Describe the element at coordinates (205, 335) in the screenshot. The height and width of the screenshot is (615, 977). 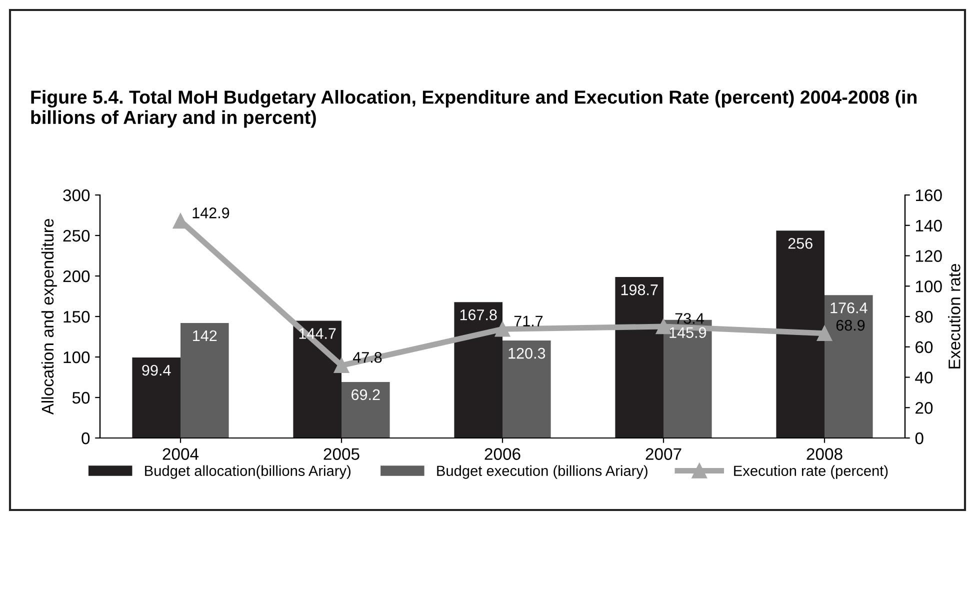
I see `data-label: 142` at that location.